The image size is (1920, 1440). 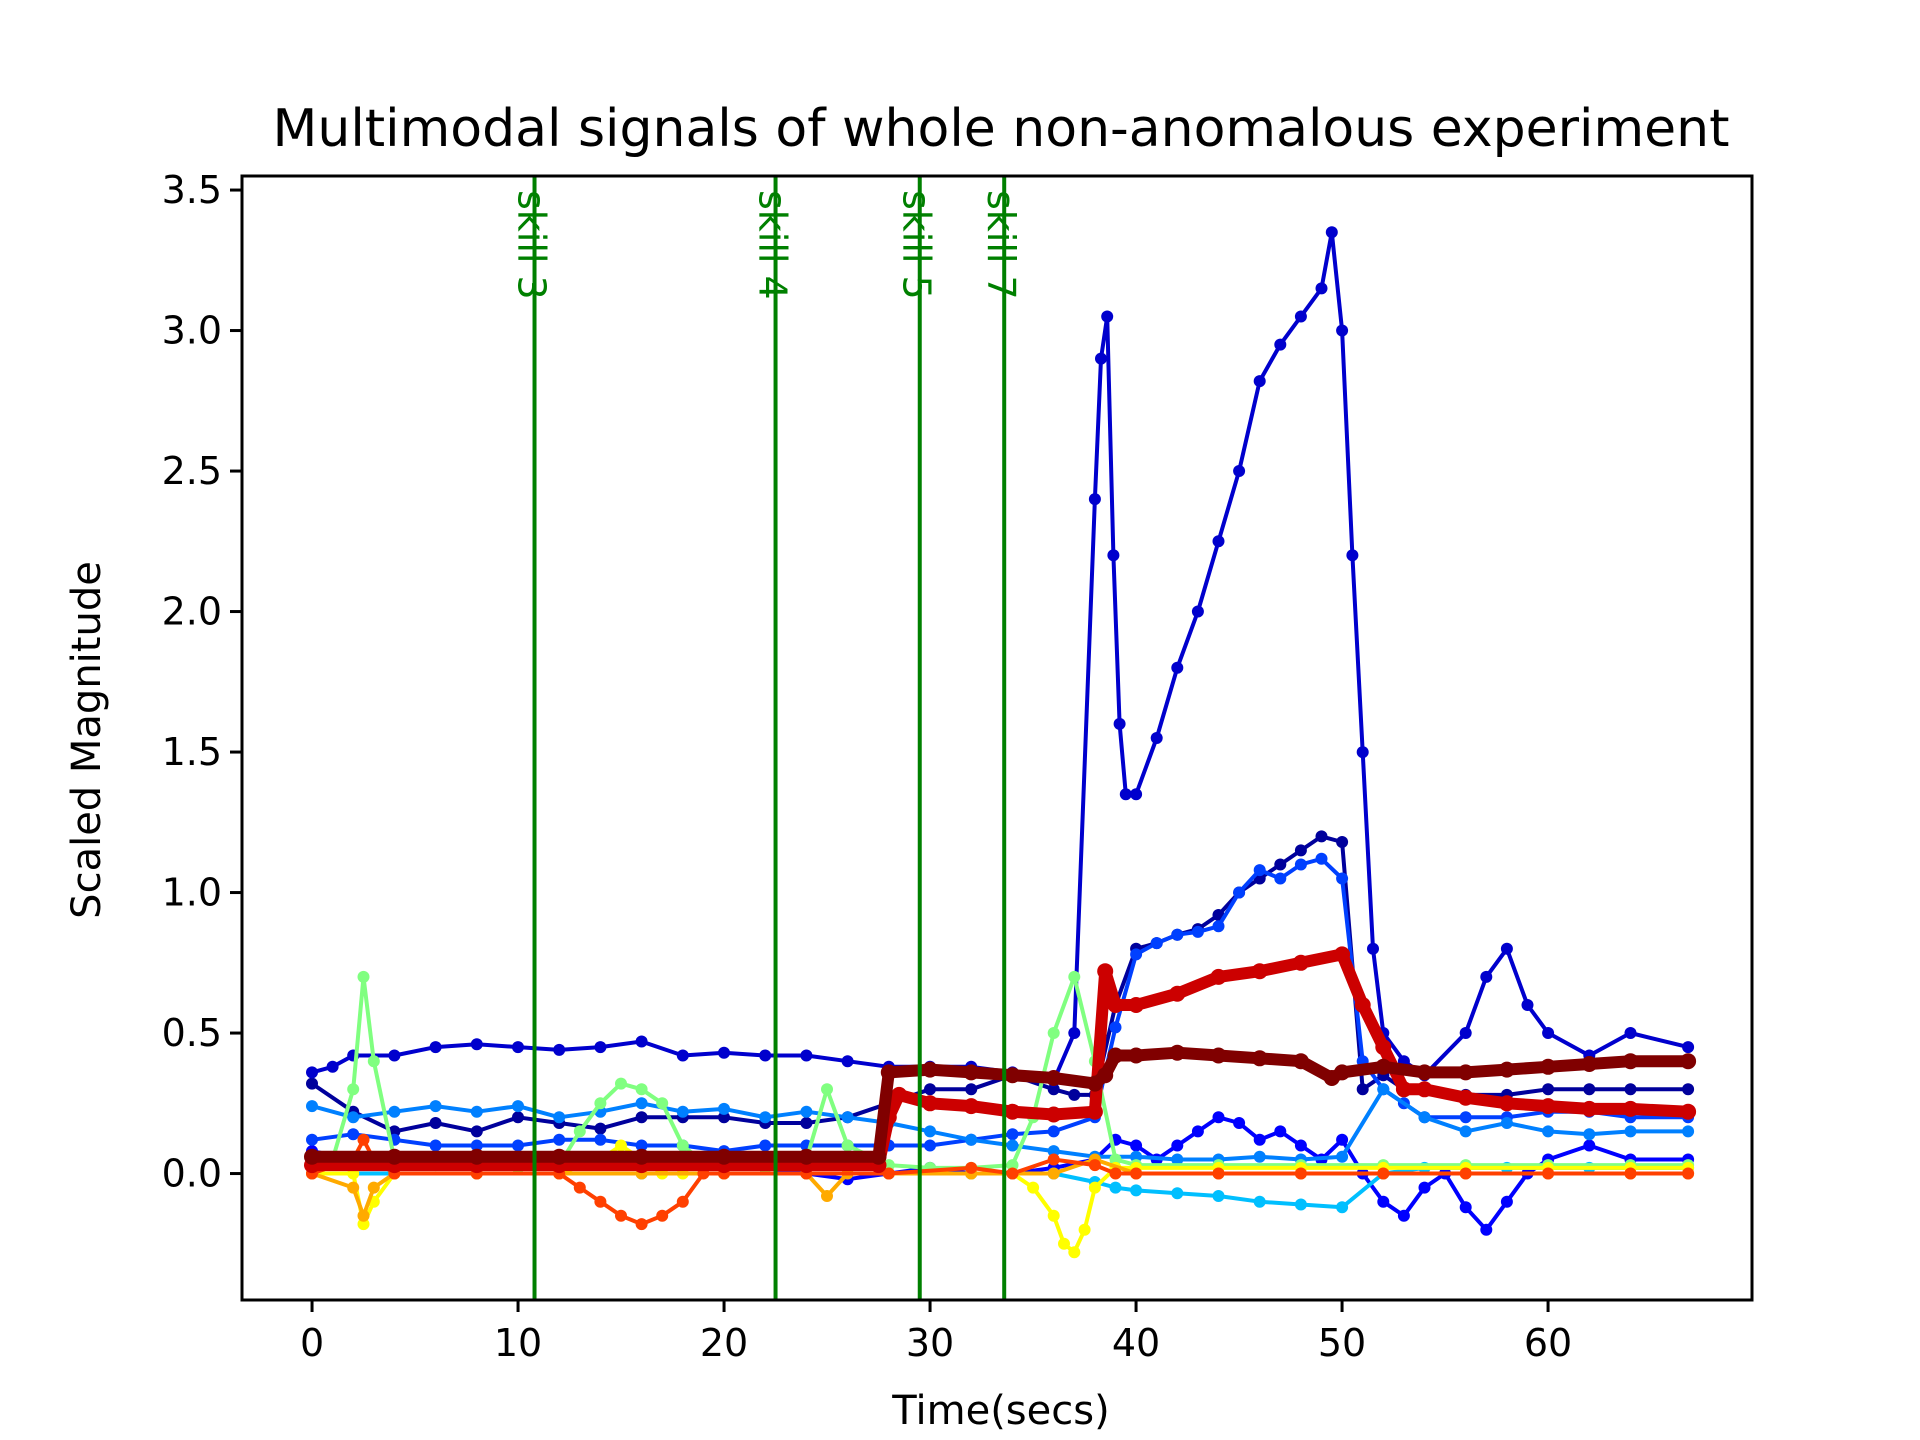 I want to click on y-tick-label: 1.0, so click(x=192, y=893).